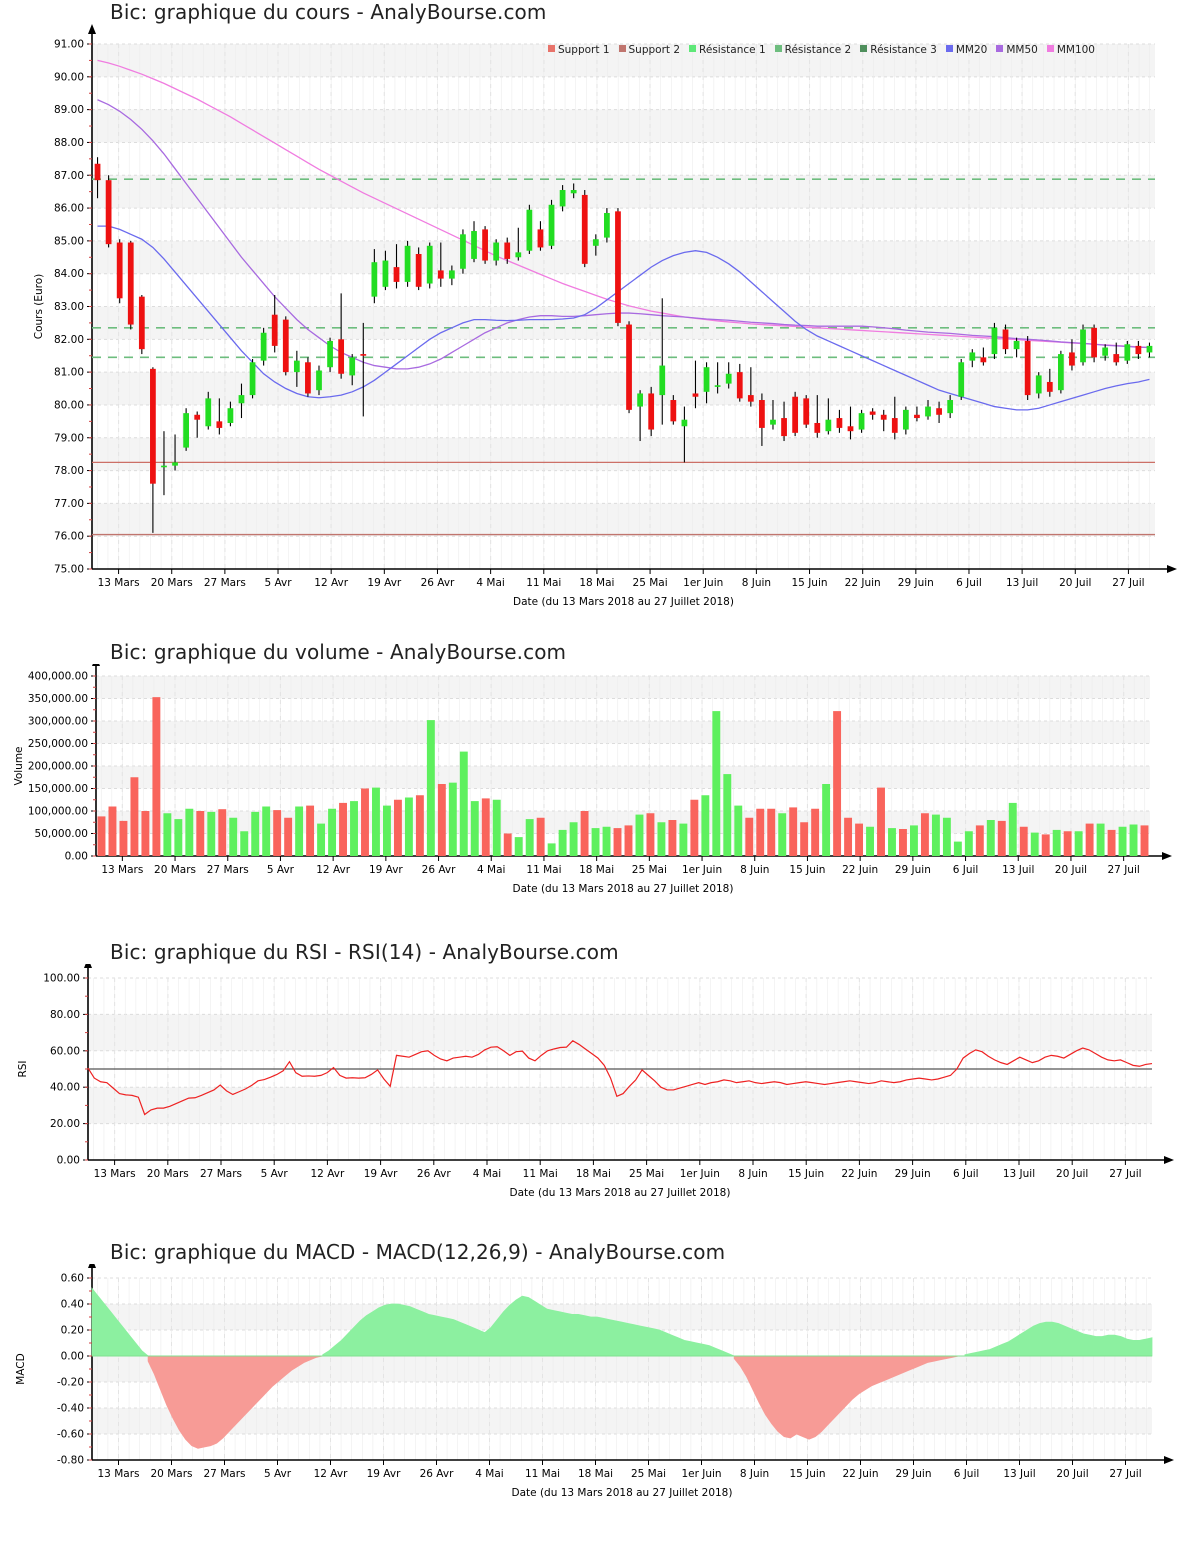  I want to click on y-axis-tick-label: 0.20, so click(72, 1331).